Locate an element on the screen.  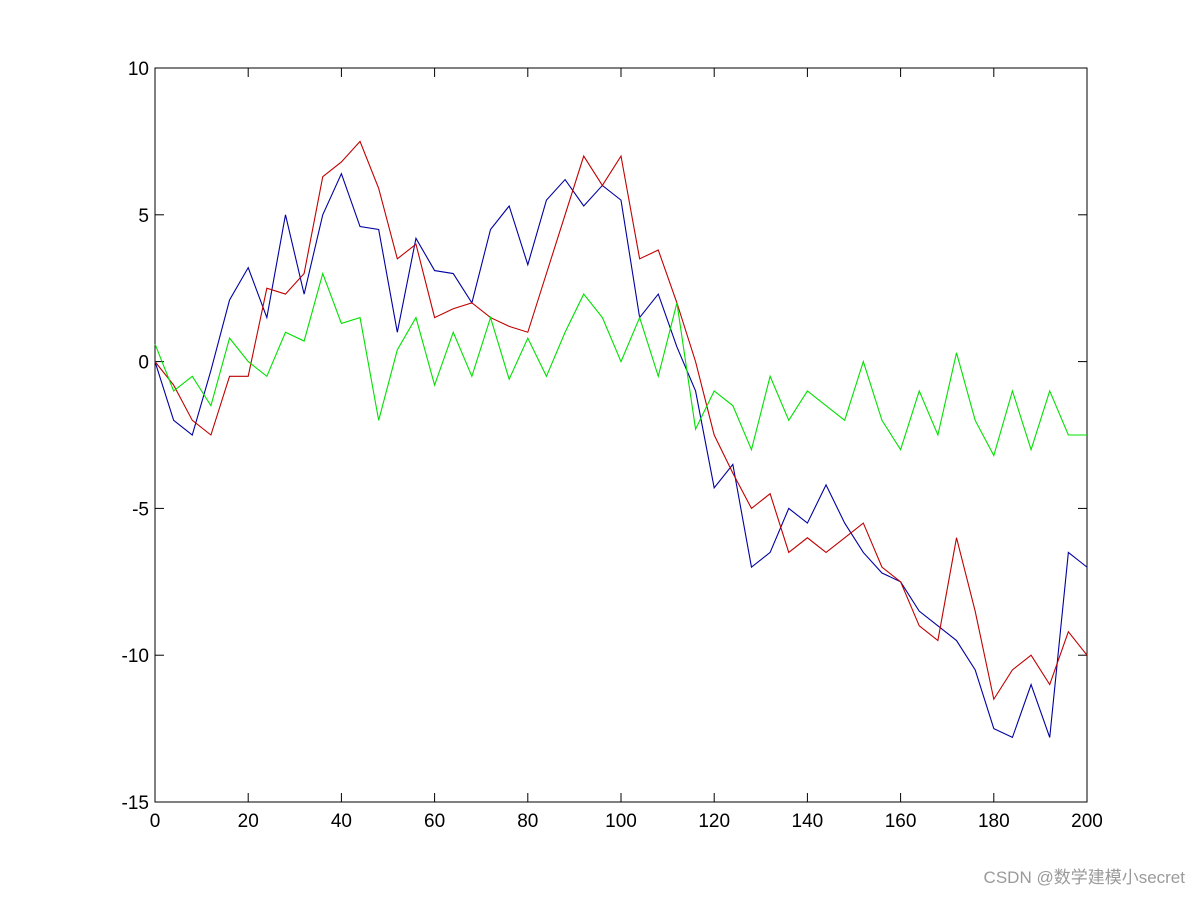
x-tick-label: 40 is located at coordinates (341, 821).